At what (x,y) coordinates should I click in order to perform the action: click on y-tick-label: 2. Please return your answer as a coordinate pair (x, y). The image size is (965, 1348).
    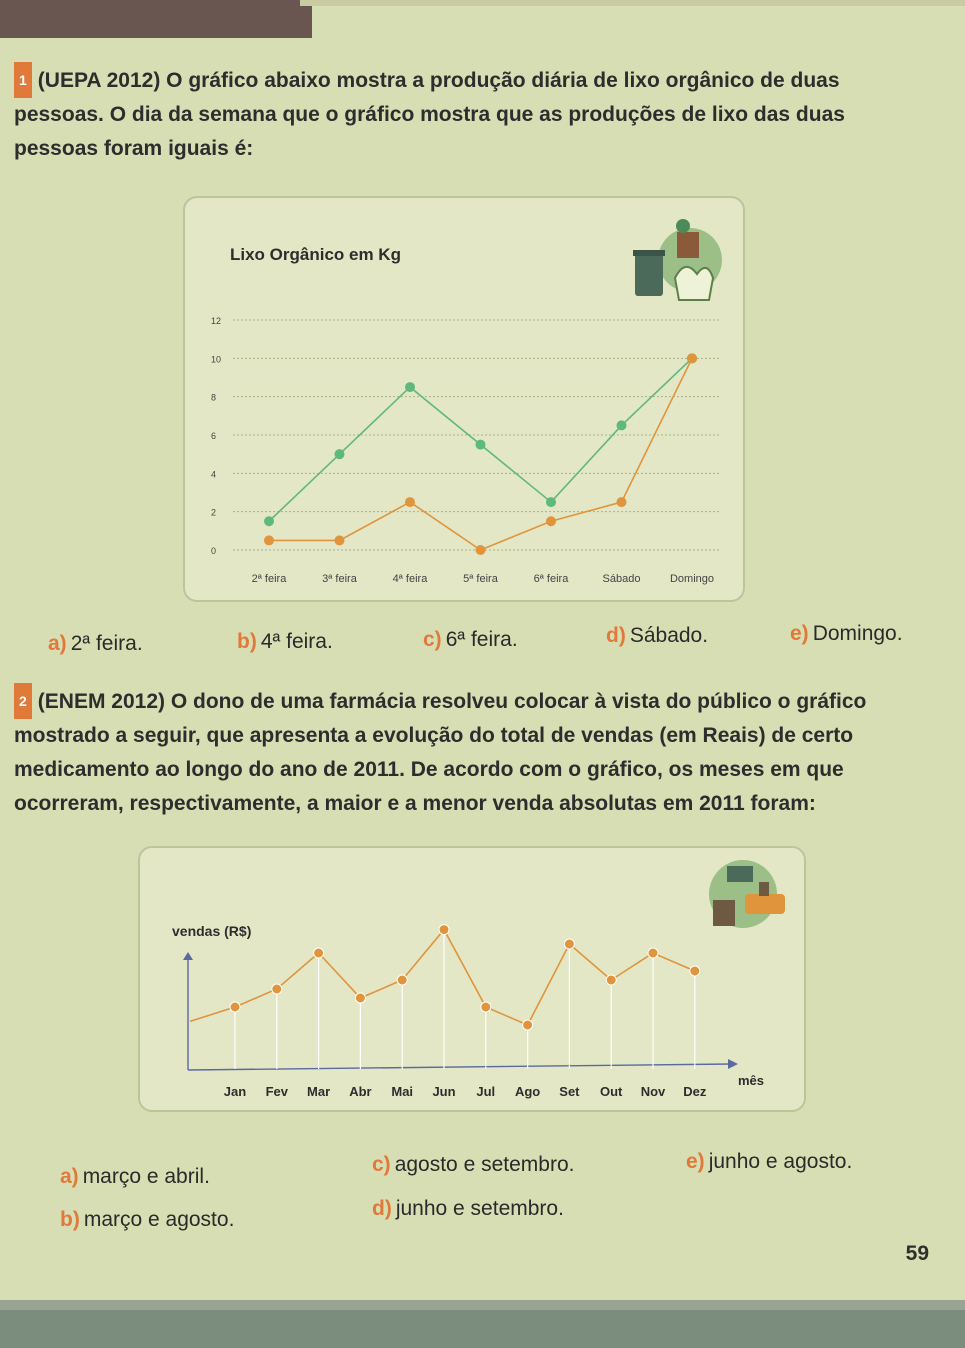
    Looking at the image, I should click on (213, 513).